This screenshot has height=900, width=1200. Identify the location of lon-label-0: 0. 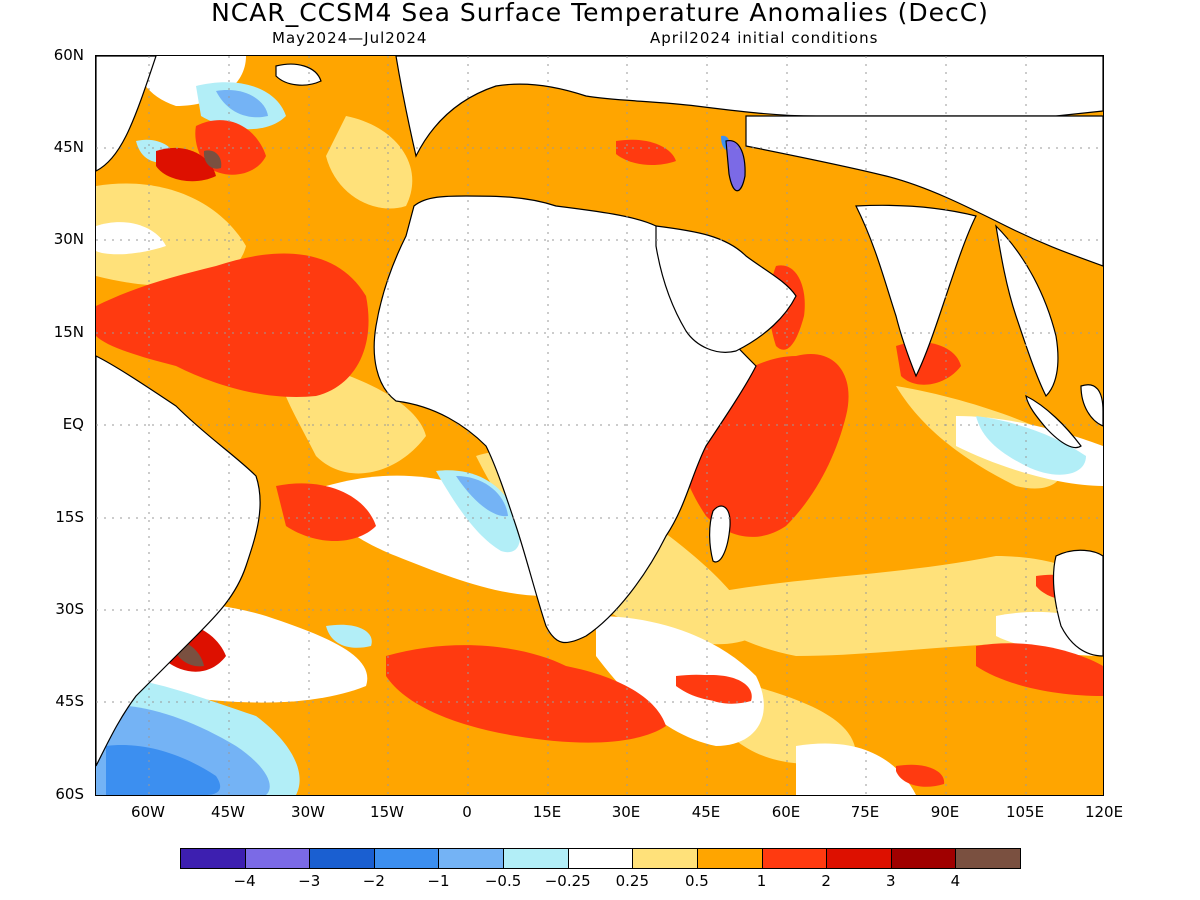
(467, 812).